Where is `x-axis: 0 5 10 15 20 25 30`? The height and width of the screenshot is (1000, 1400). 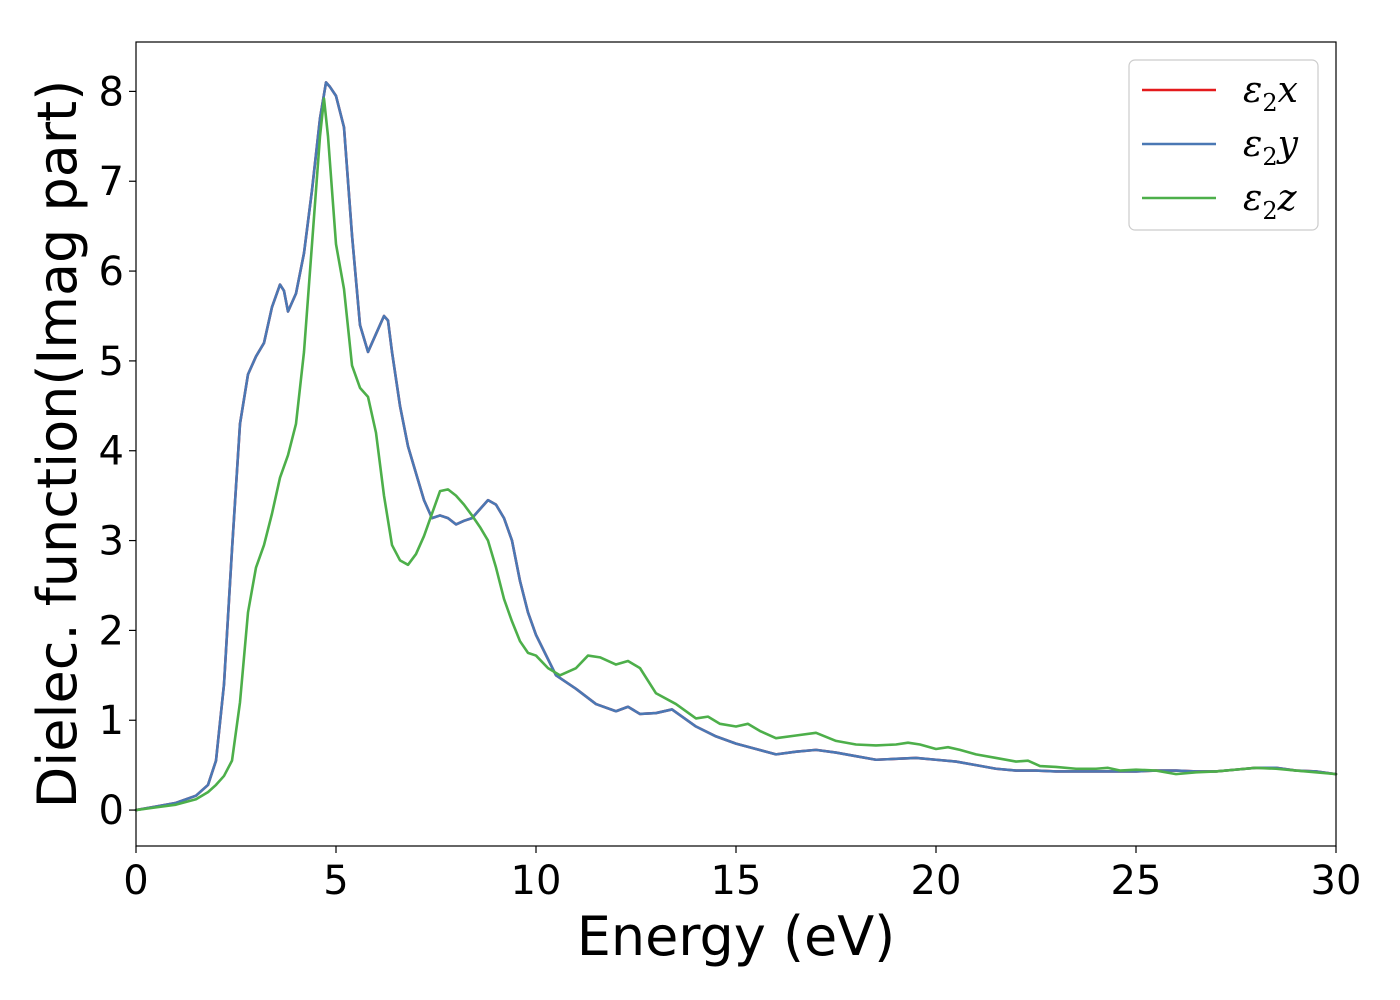
x-axis: 0 5 10 15 20 25 30 is located at coordinates (742, 875).